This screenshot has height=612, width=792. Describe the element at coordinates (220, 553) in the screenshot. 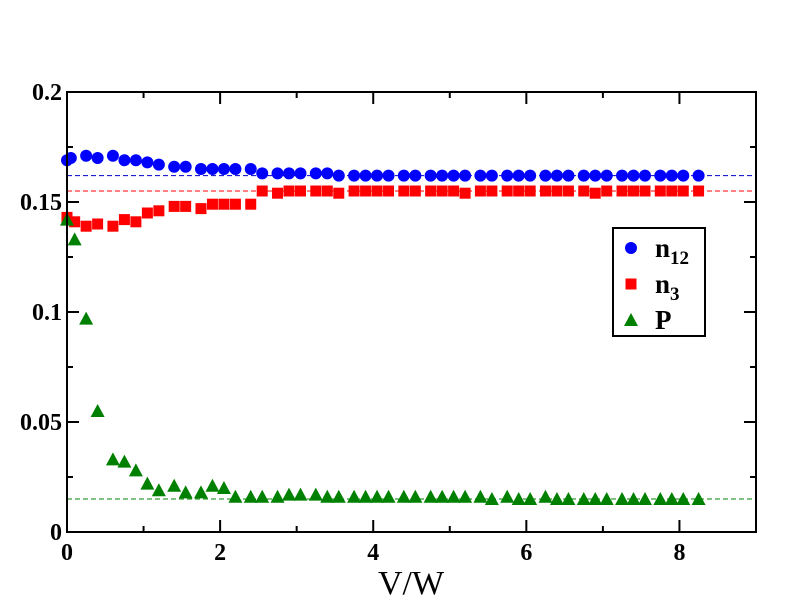

I see `x-tick-label: 2` at that location.